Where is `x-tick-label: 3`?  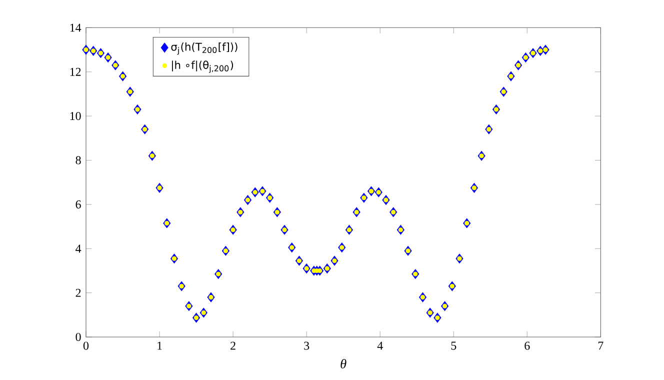 x-tick-label: 3 is located at coordinates (307, 346).